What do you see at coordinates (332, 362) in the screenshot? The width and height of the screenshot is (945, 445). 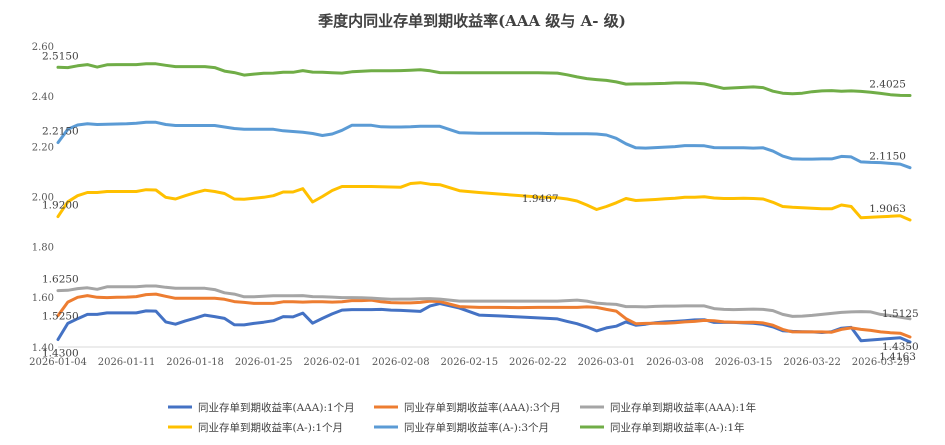 I see `x-tick-label: 2026-02-01` at bounding box center [332, 362].